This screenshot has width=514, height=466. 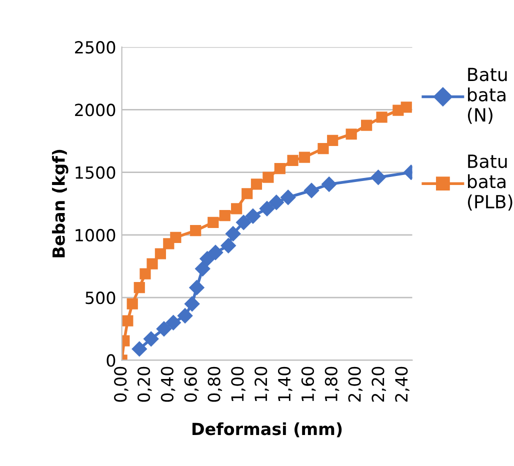 What do you see at coordinates (379, 384) in the screenshot?
I see `x-tick-label: 2,20` at bounding box center [379, 384].